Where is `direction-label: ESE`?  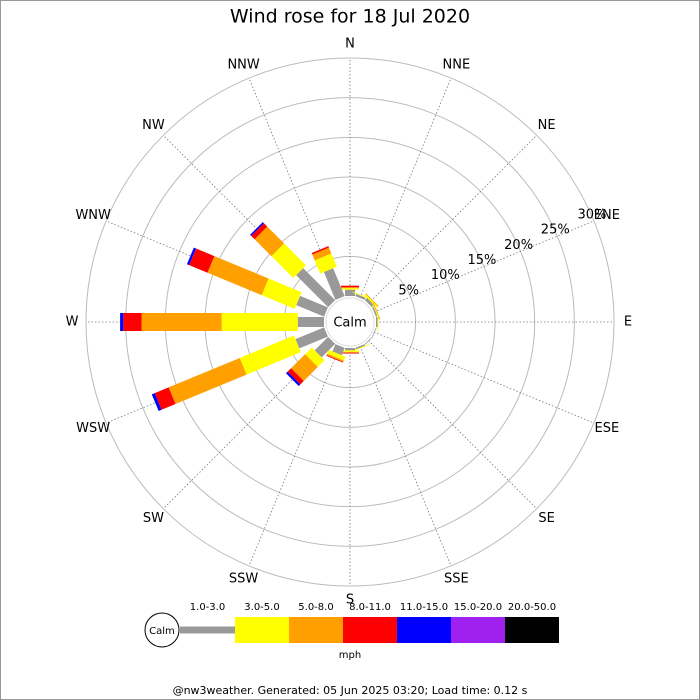
direction-label: ESE is located at coordinates (606, 428).